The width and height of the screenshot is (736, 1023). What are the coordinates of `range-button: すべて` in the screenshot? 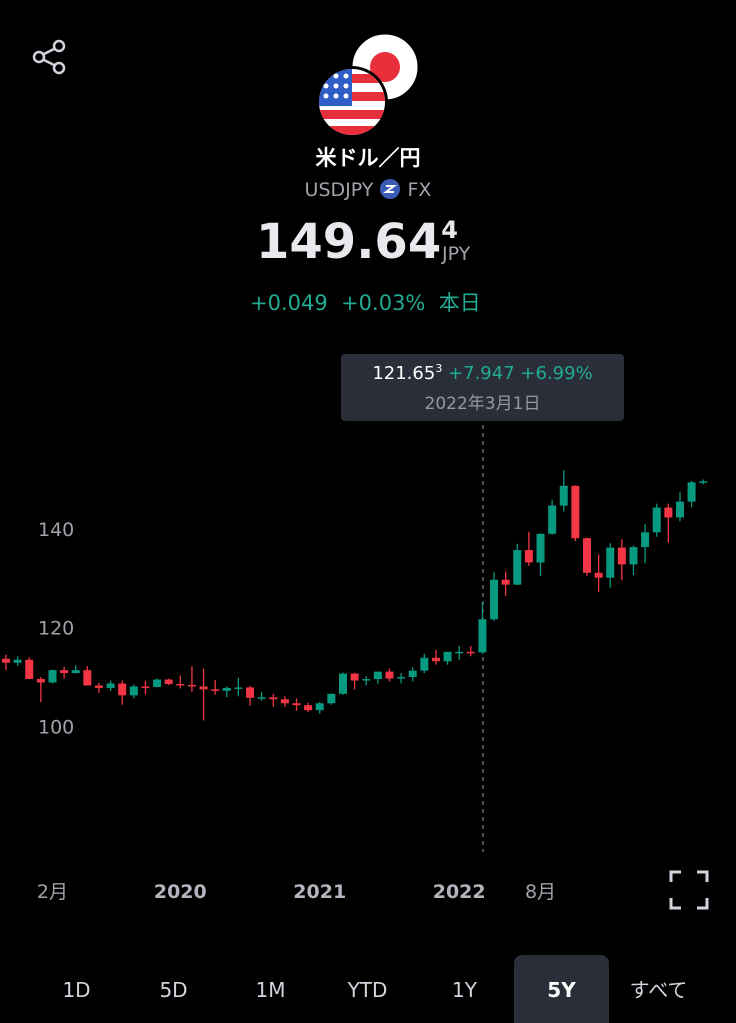 It's located at (658, 990).